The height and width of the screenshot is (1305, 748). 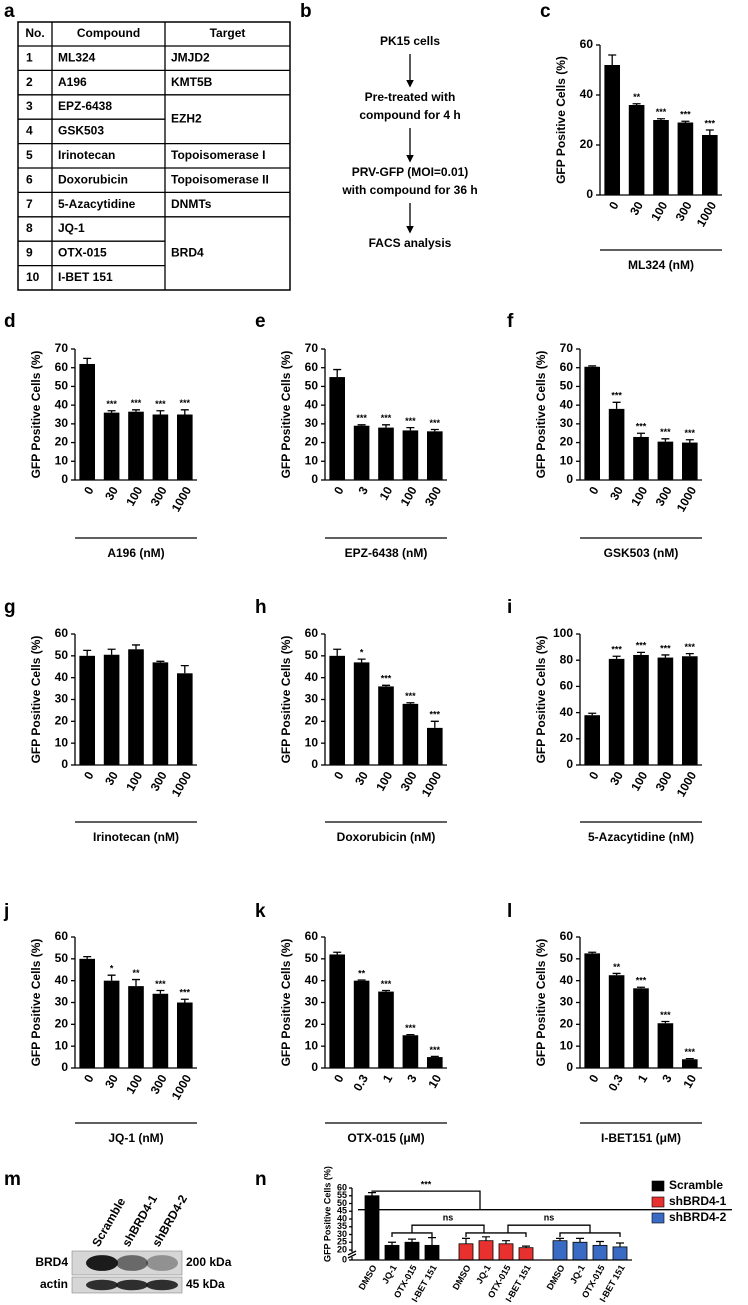 I want to click on x-tick-label: 0.3, so click(x=615, y=1083).